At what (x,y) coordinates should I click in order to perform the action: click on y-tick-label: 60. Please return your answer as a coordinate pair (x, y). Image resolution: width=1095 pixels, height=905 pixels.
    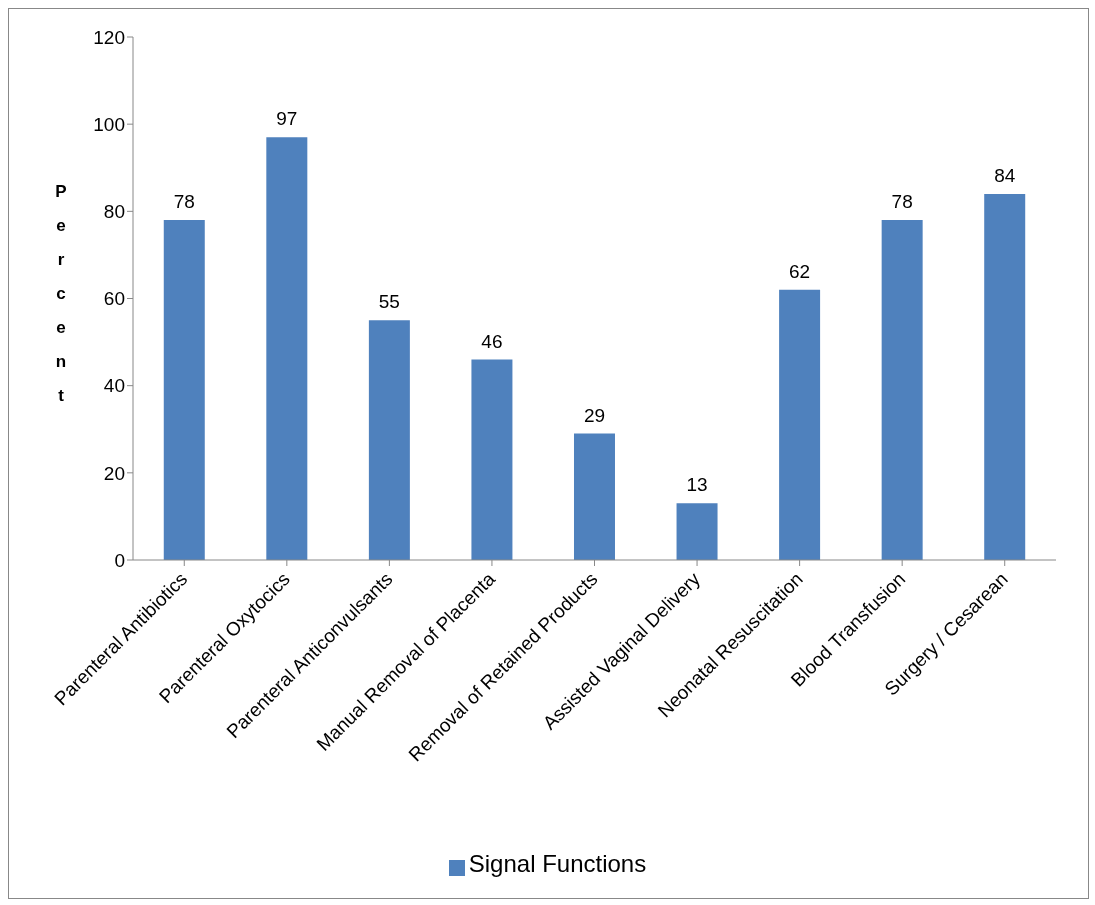
    Looking at the image, I should click on (114, 299).